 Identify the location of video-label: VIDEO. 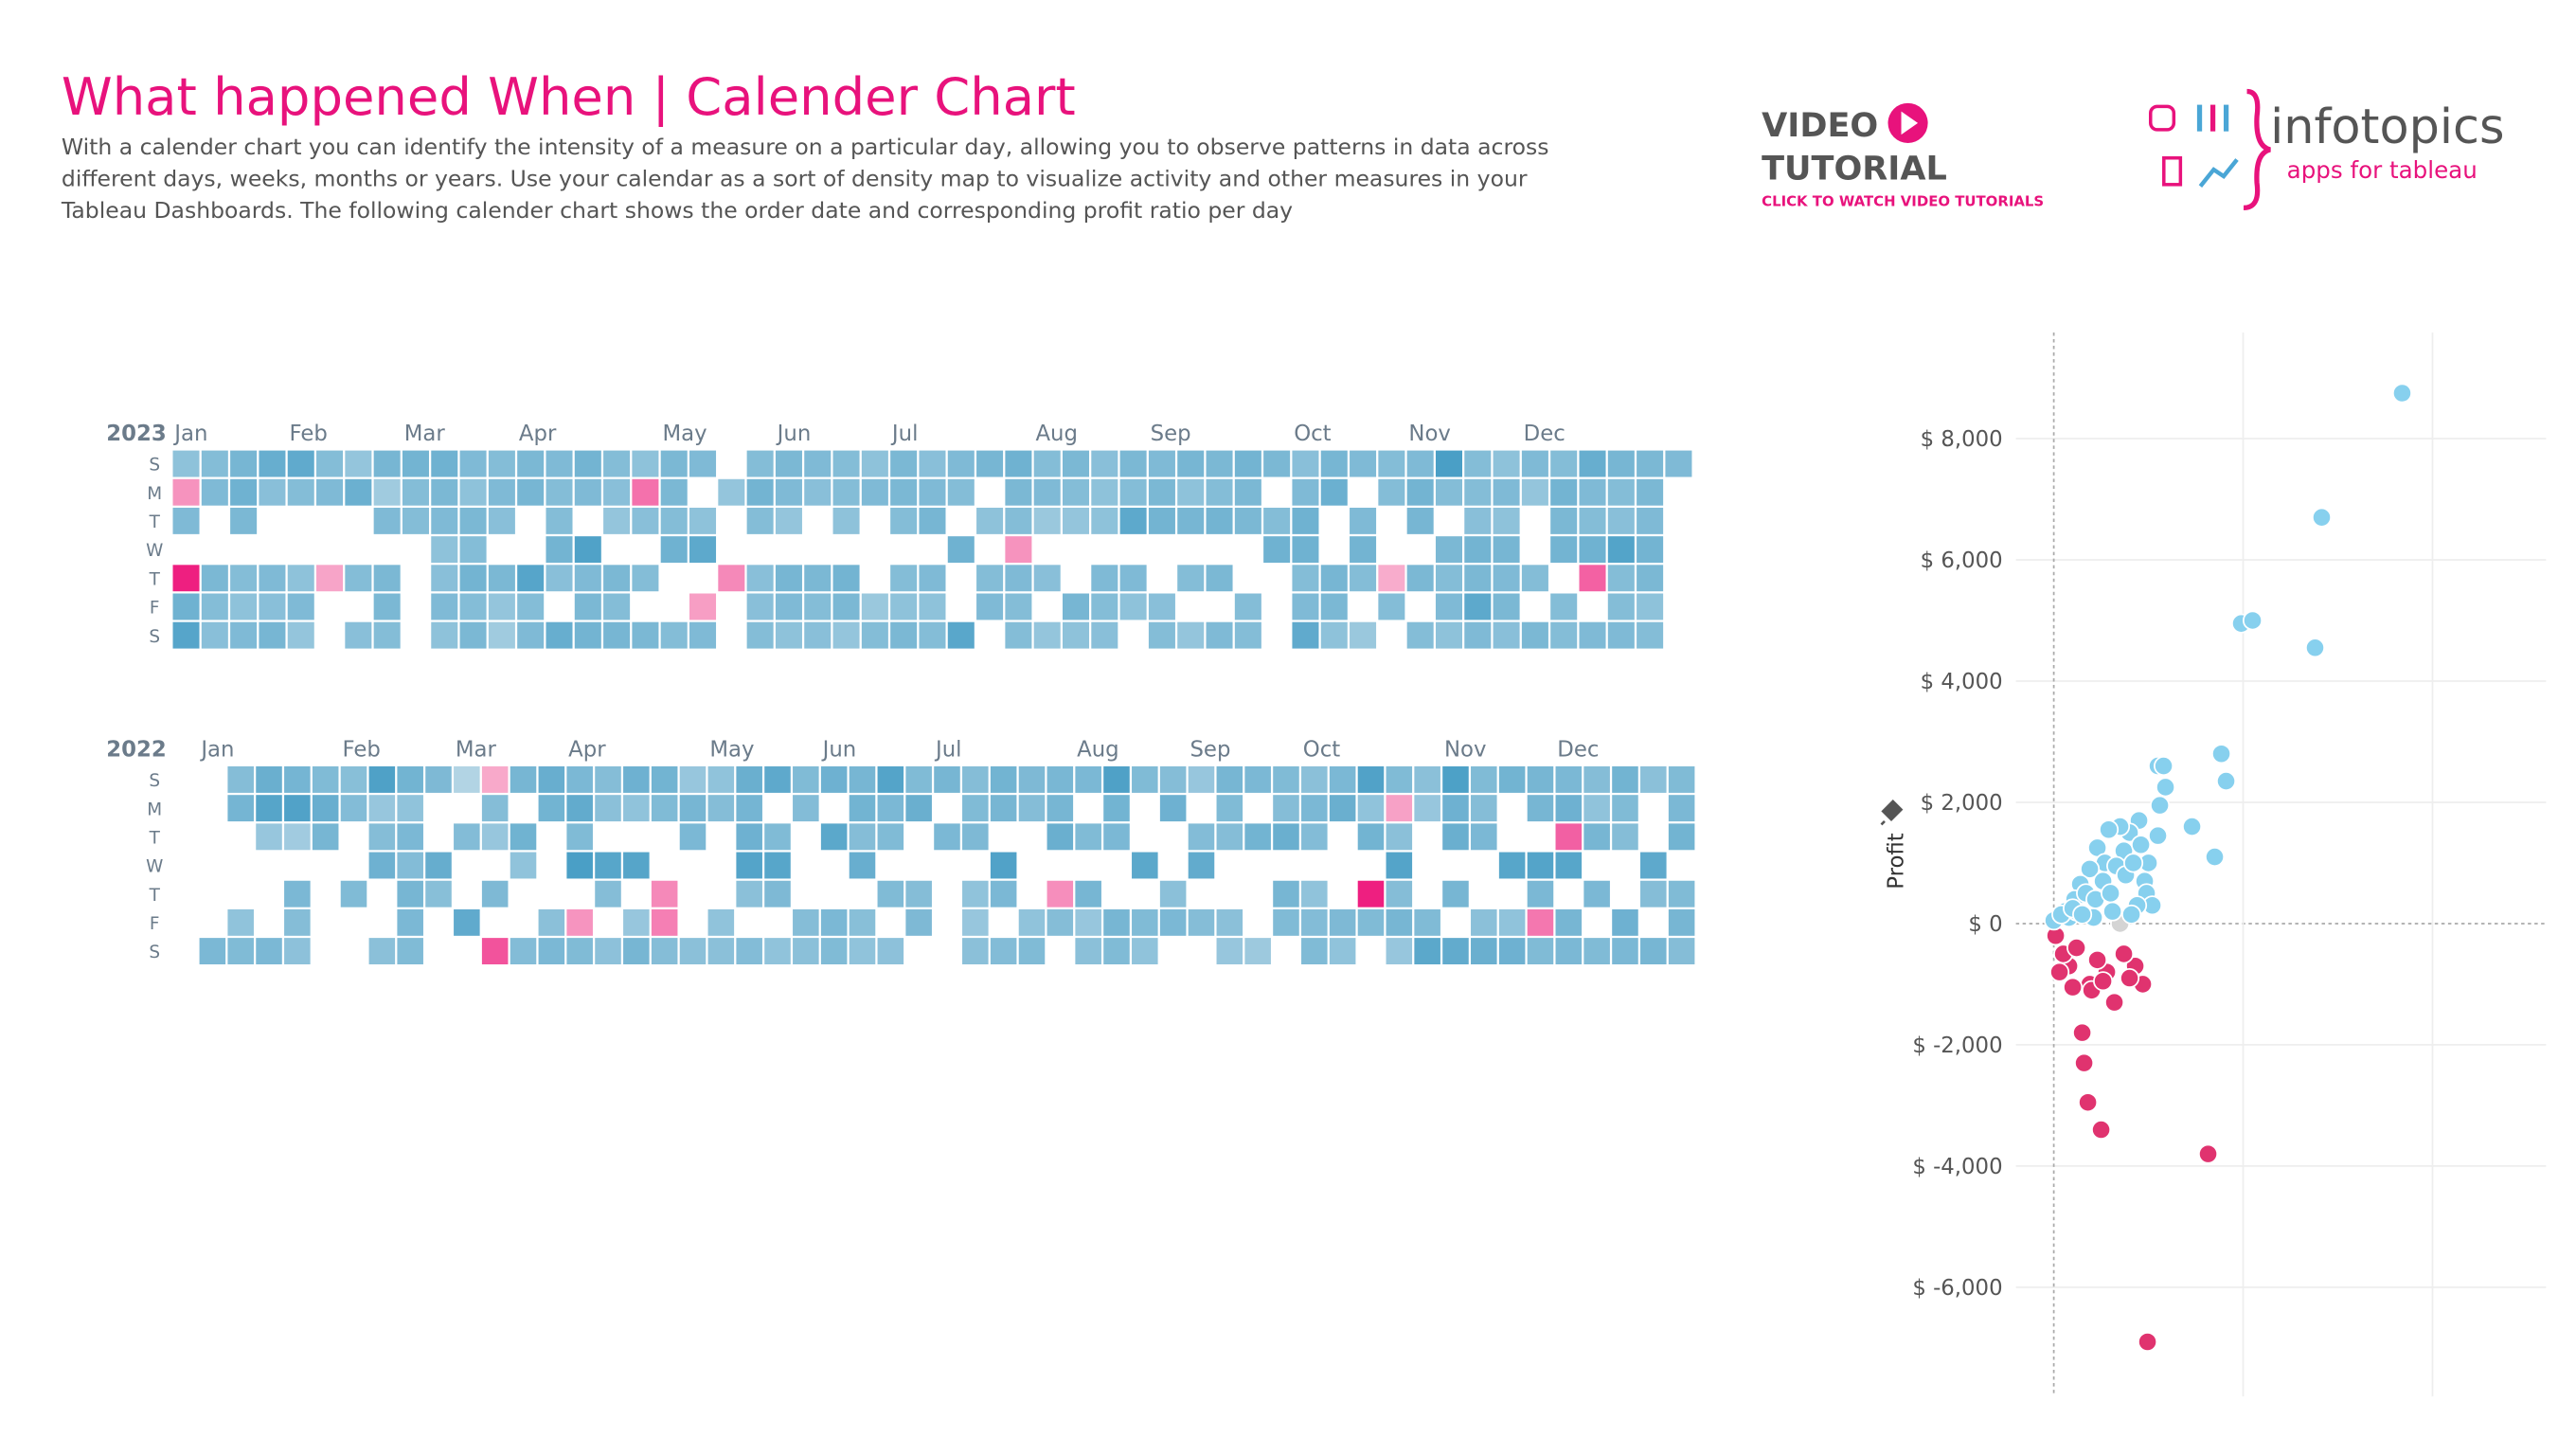
(1820, 126).